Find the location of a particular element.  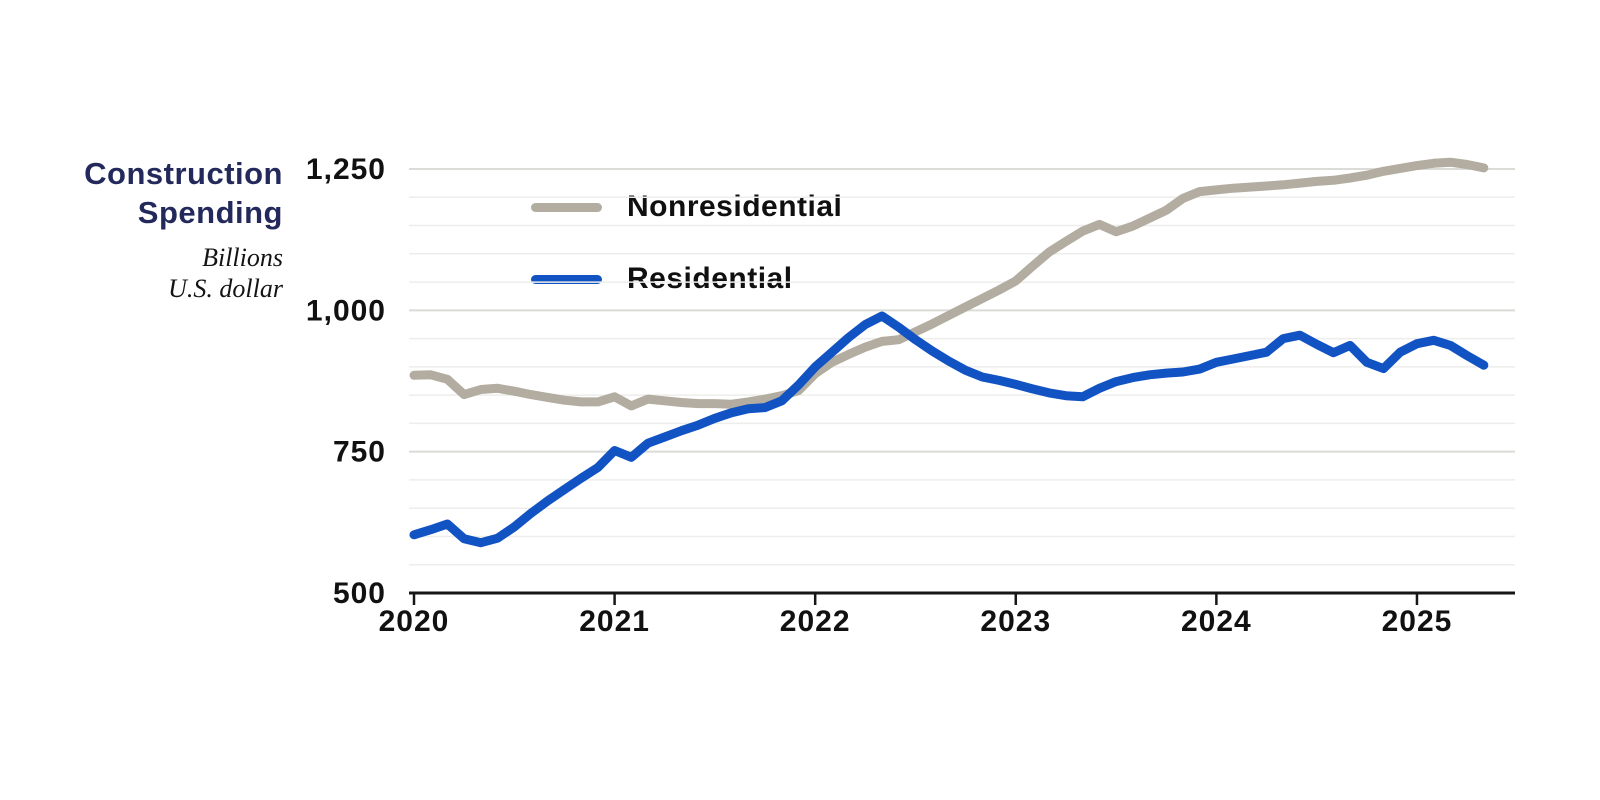

y-tick-label: 750 is located at coordinates (359, 452).